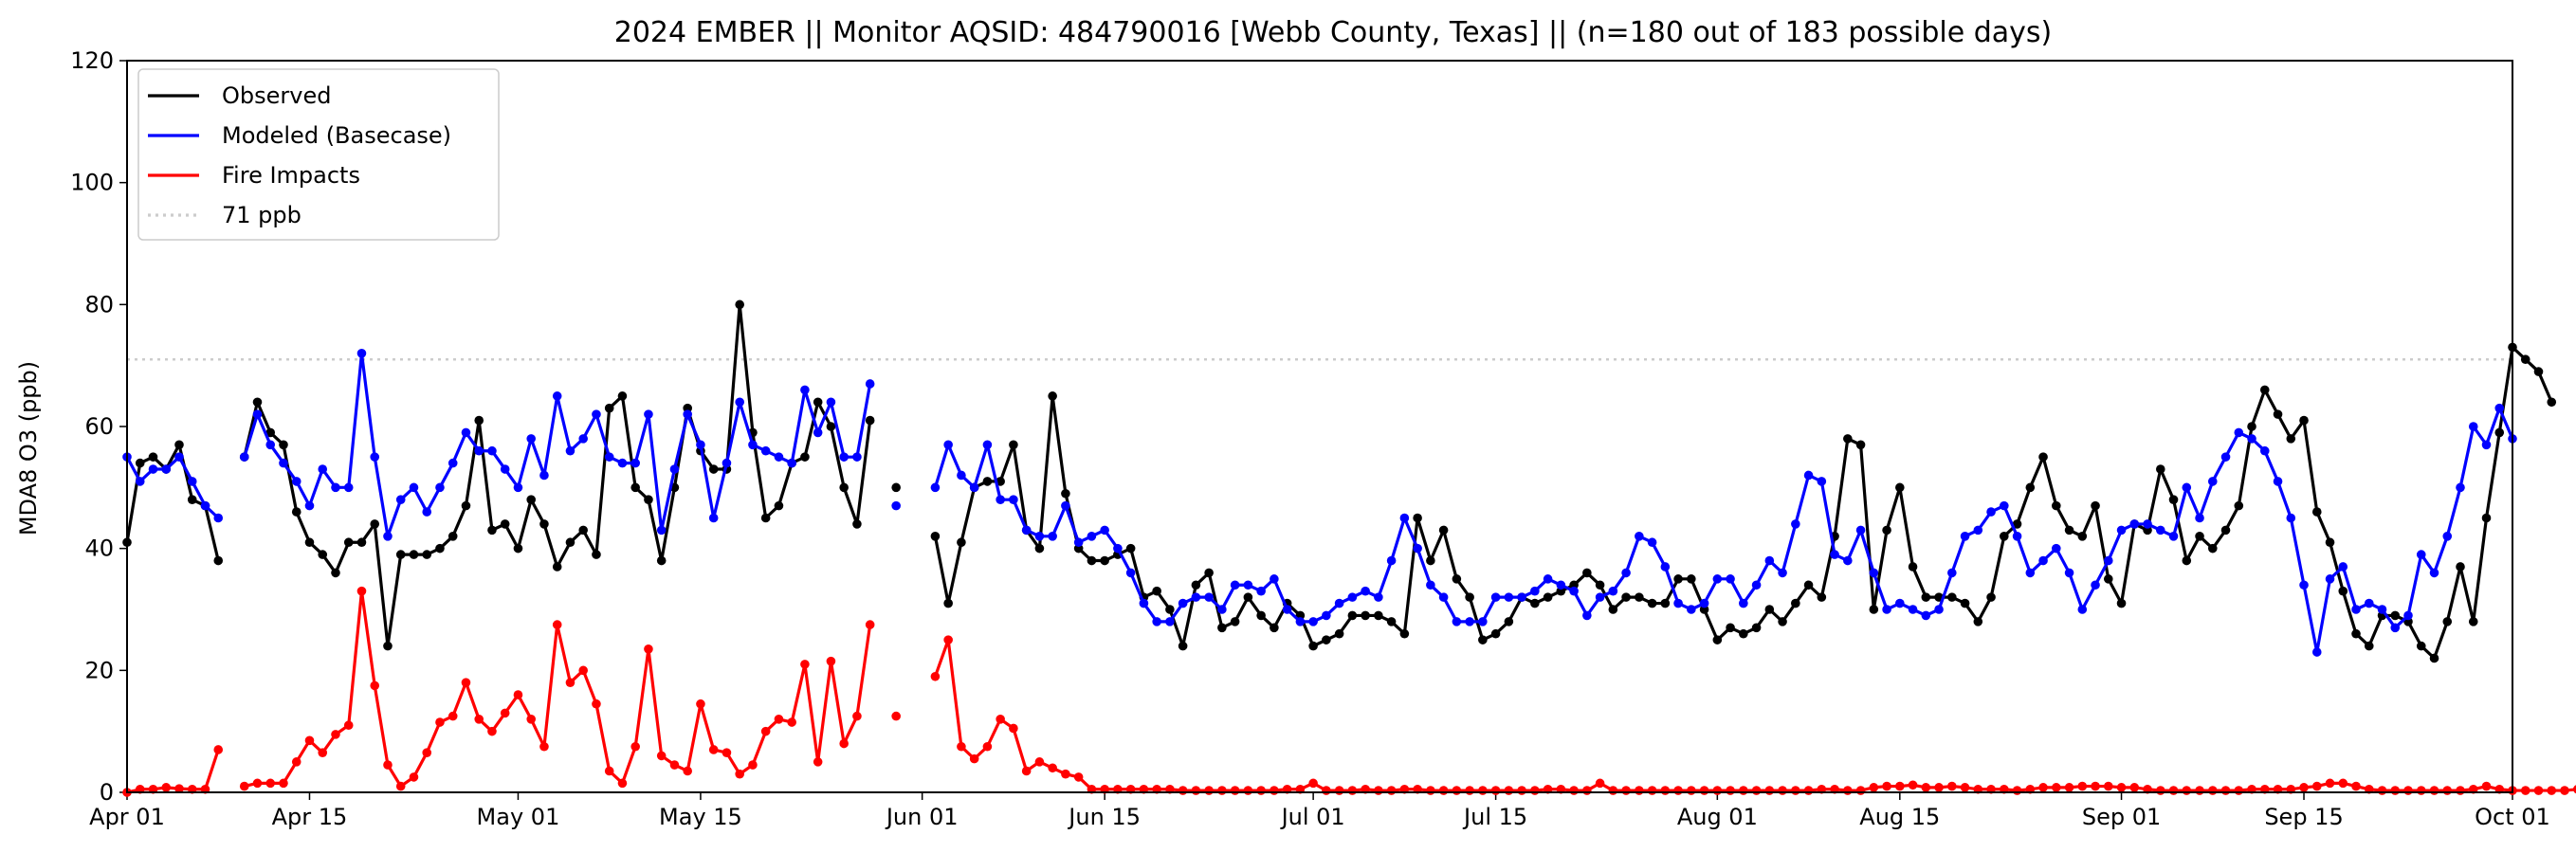 This screenshot has height=853, width=2576. What do you see at coordinates (291, 175) in the screenshot?
I see `legend-label: Fire Impacts` at bounding box center [291, 175].